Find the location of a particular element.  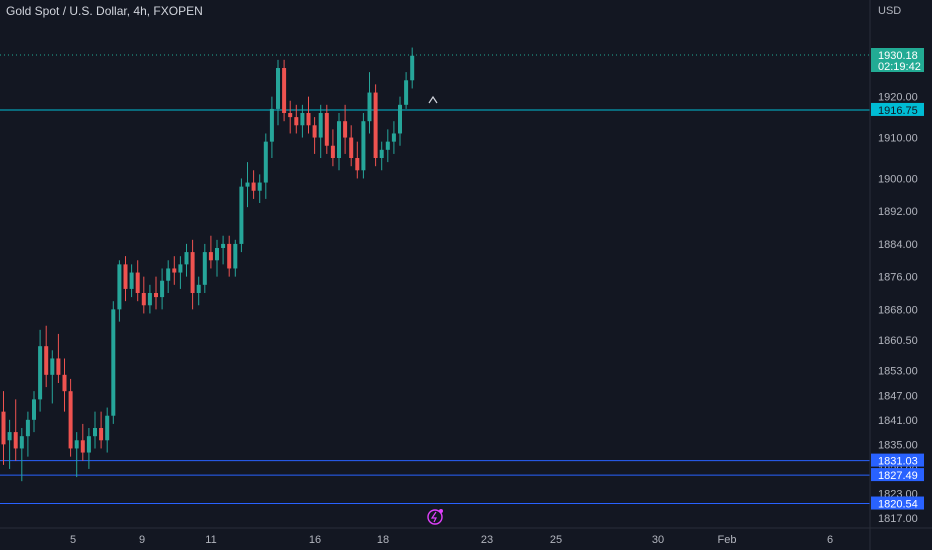

y-tick-label: 1884.00 is located at coordinates (898, 245).